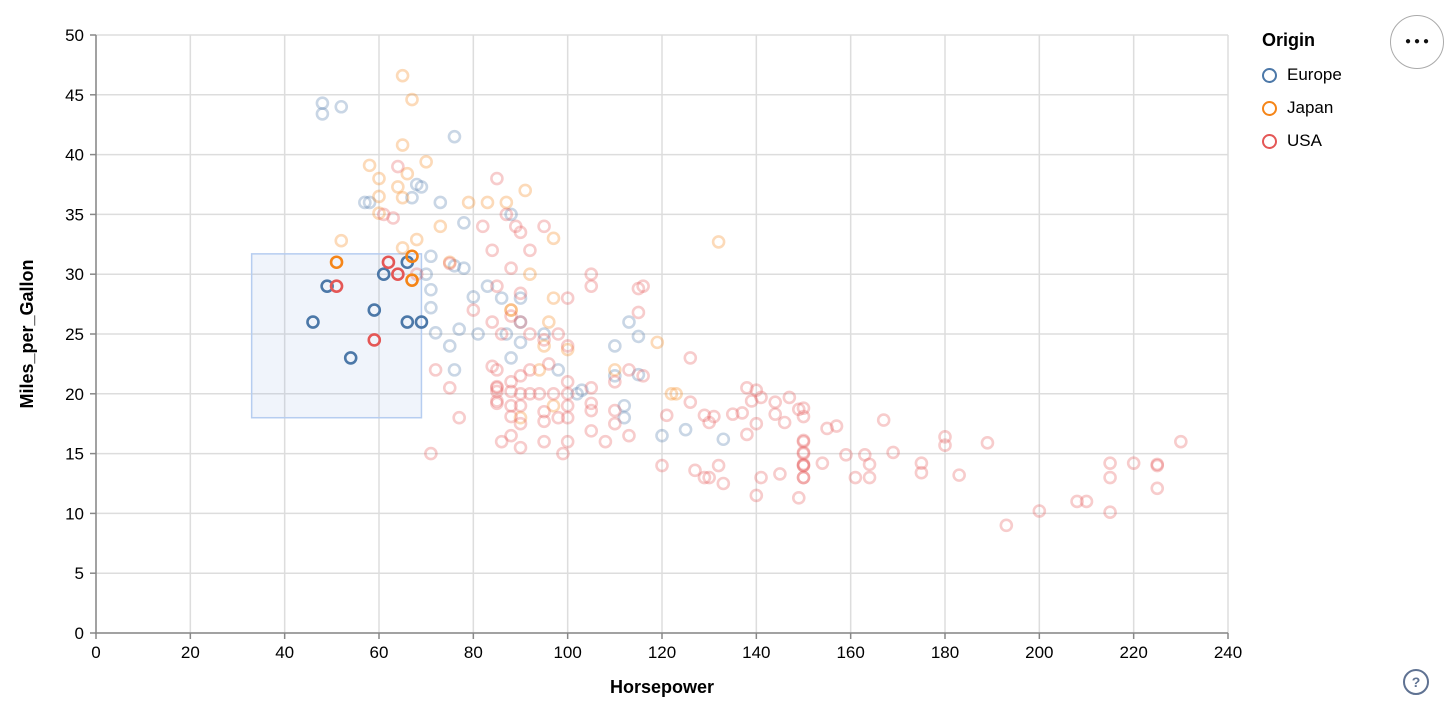  Describe the element at coordinates (79, 633) in the screenshot. I see `y-tick-label: 0` at that location.